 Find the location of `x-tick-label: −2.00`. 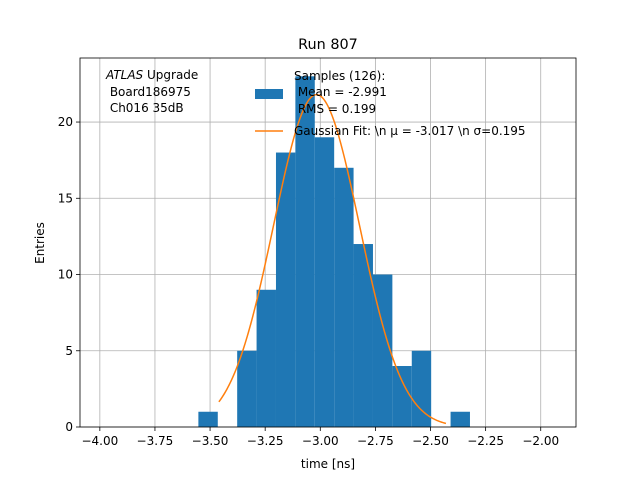

x-tick-label: −2.00 is located at coordinates (540, 441).